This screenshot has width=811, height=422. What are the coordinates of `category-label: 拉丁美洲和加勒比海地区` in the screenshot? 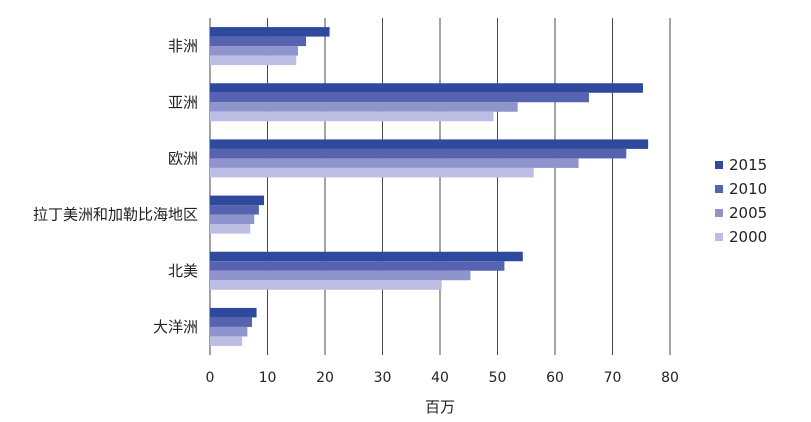 It's located at (115, 215).